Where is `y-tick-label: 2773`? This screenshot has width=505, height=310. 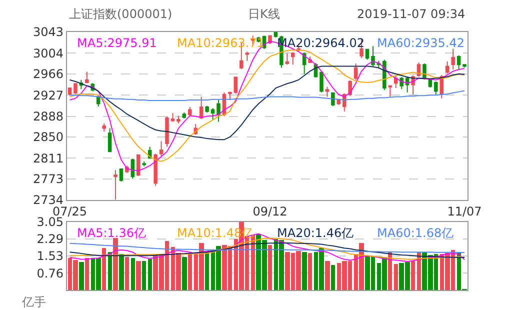
y-tick-label: 2773 is located at coordinates (48, 179).